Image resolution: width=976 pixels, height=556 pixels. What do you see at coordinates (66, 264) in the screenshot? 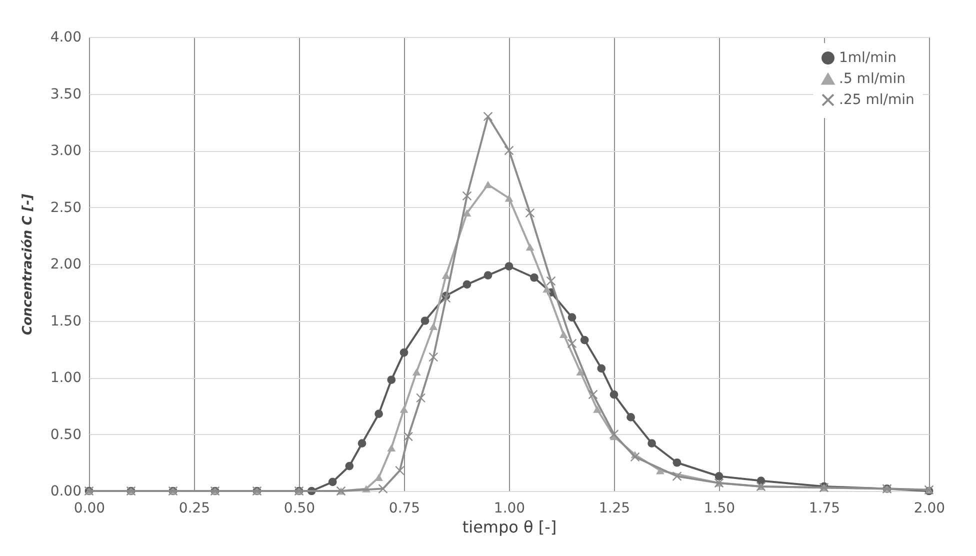
I see `y-tick-label: 2.00` at bounding box center [66, 264].